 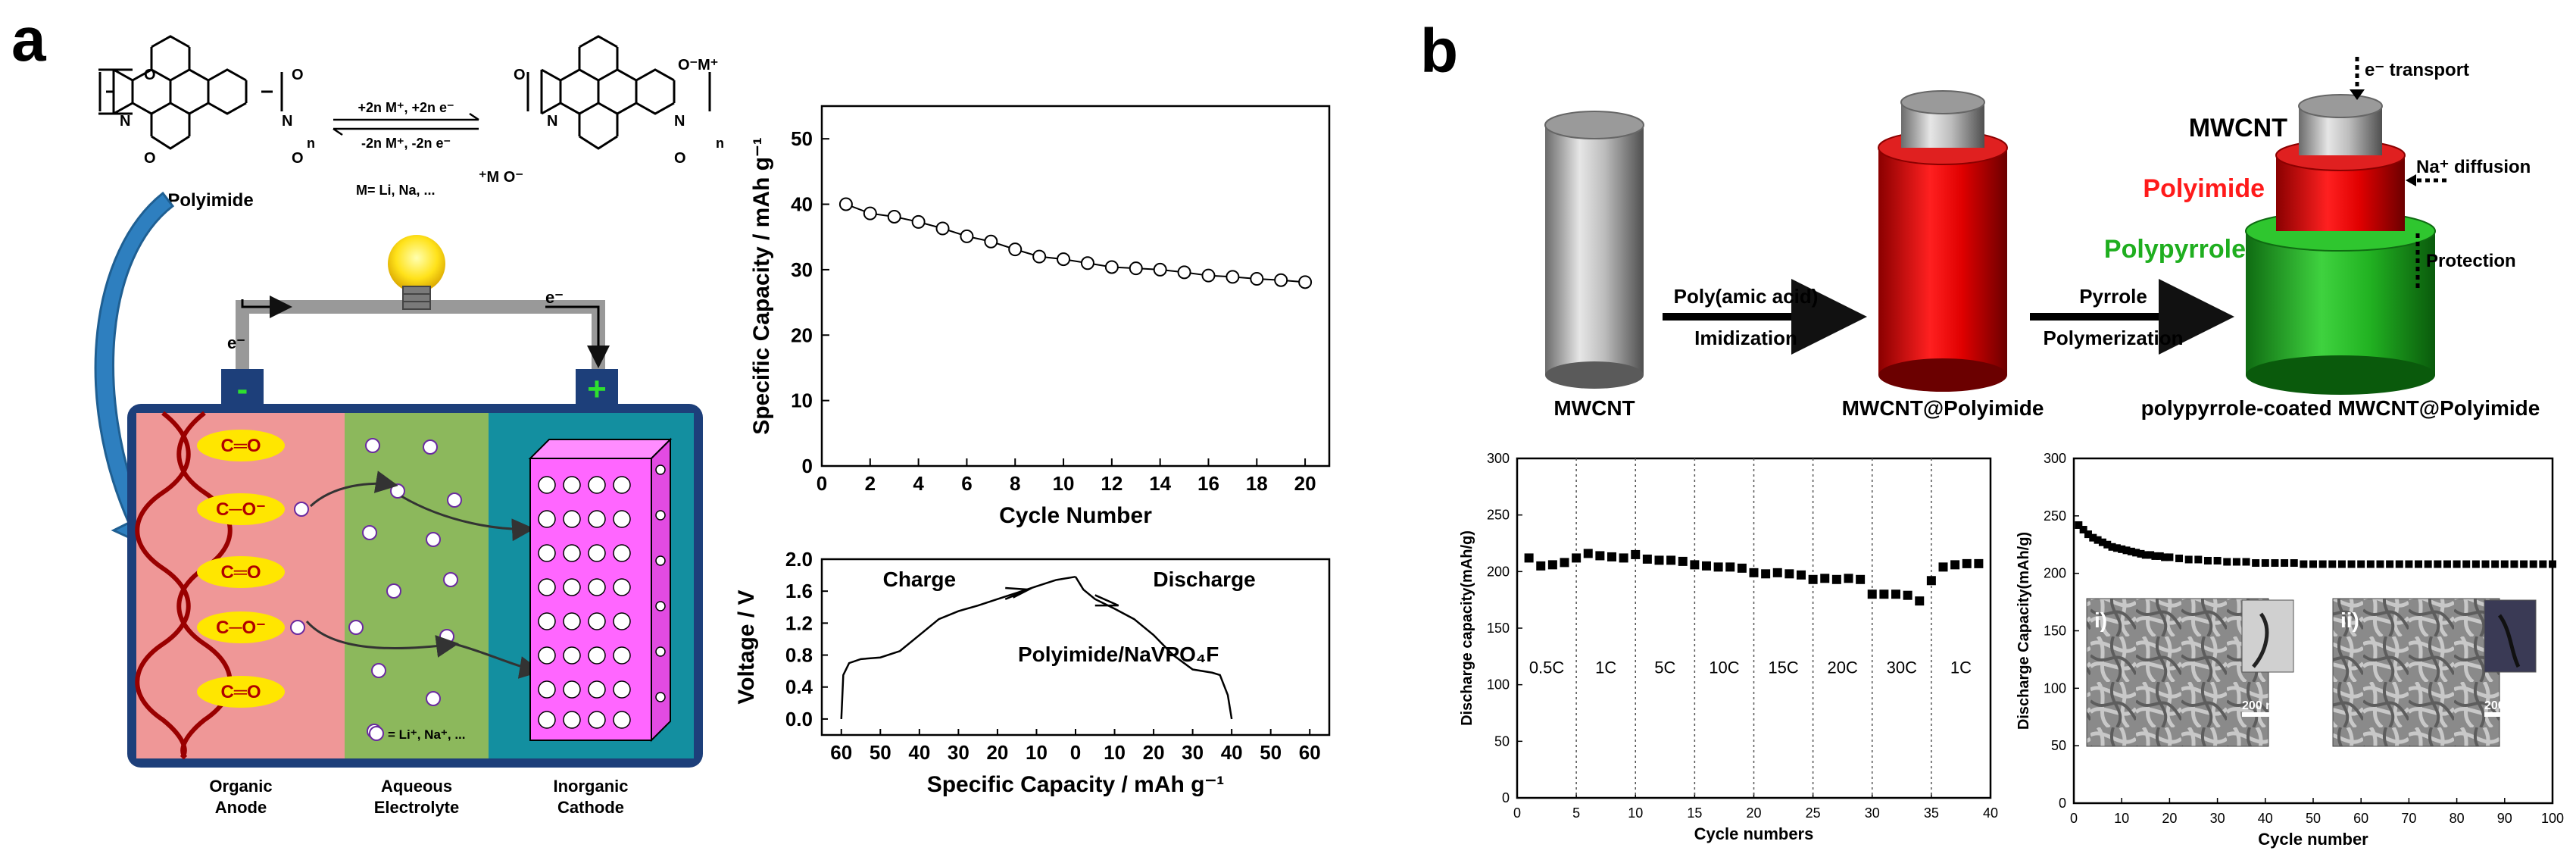 I want to click on y-tick-label: 0, so click(x=807, y=466).